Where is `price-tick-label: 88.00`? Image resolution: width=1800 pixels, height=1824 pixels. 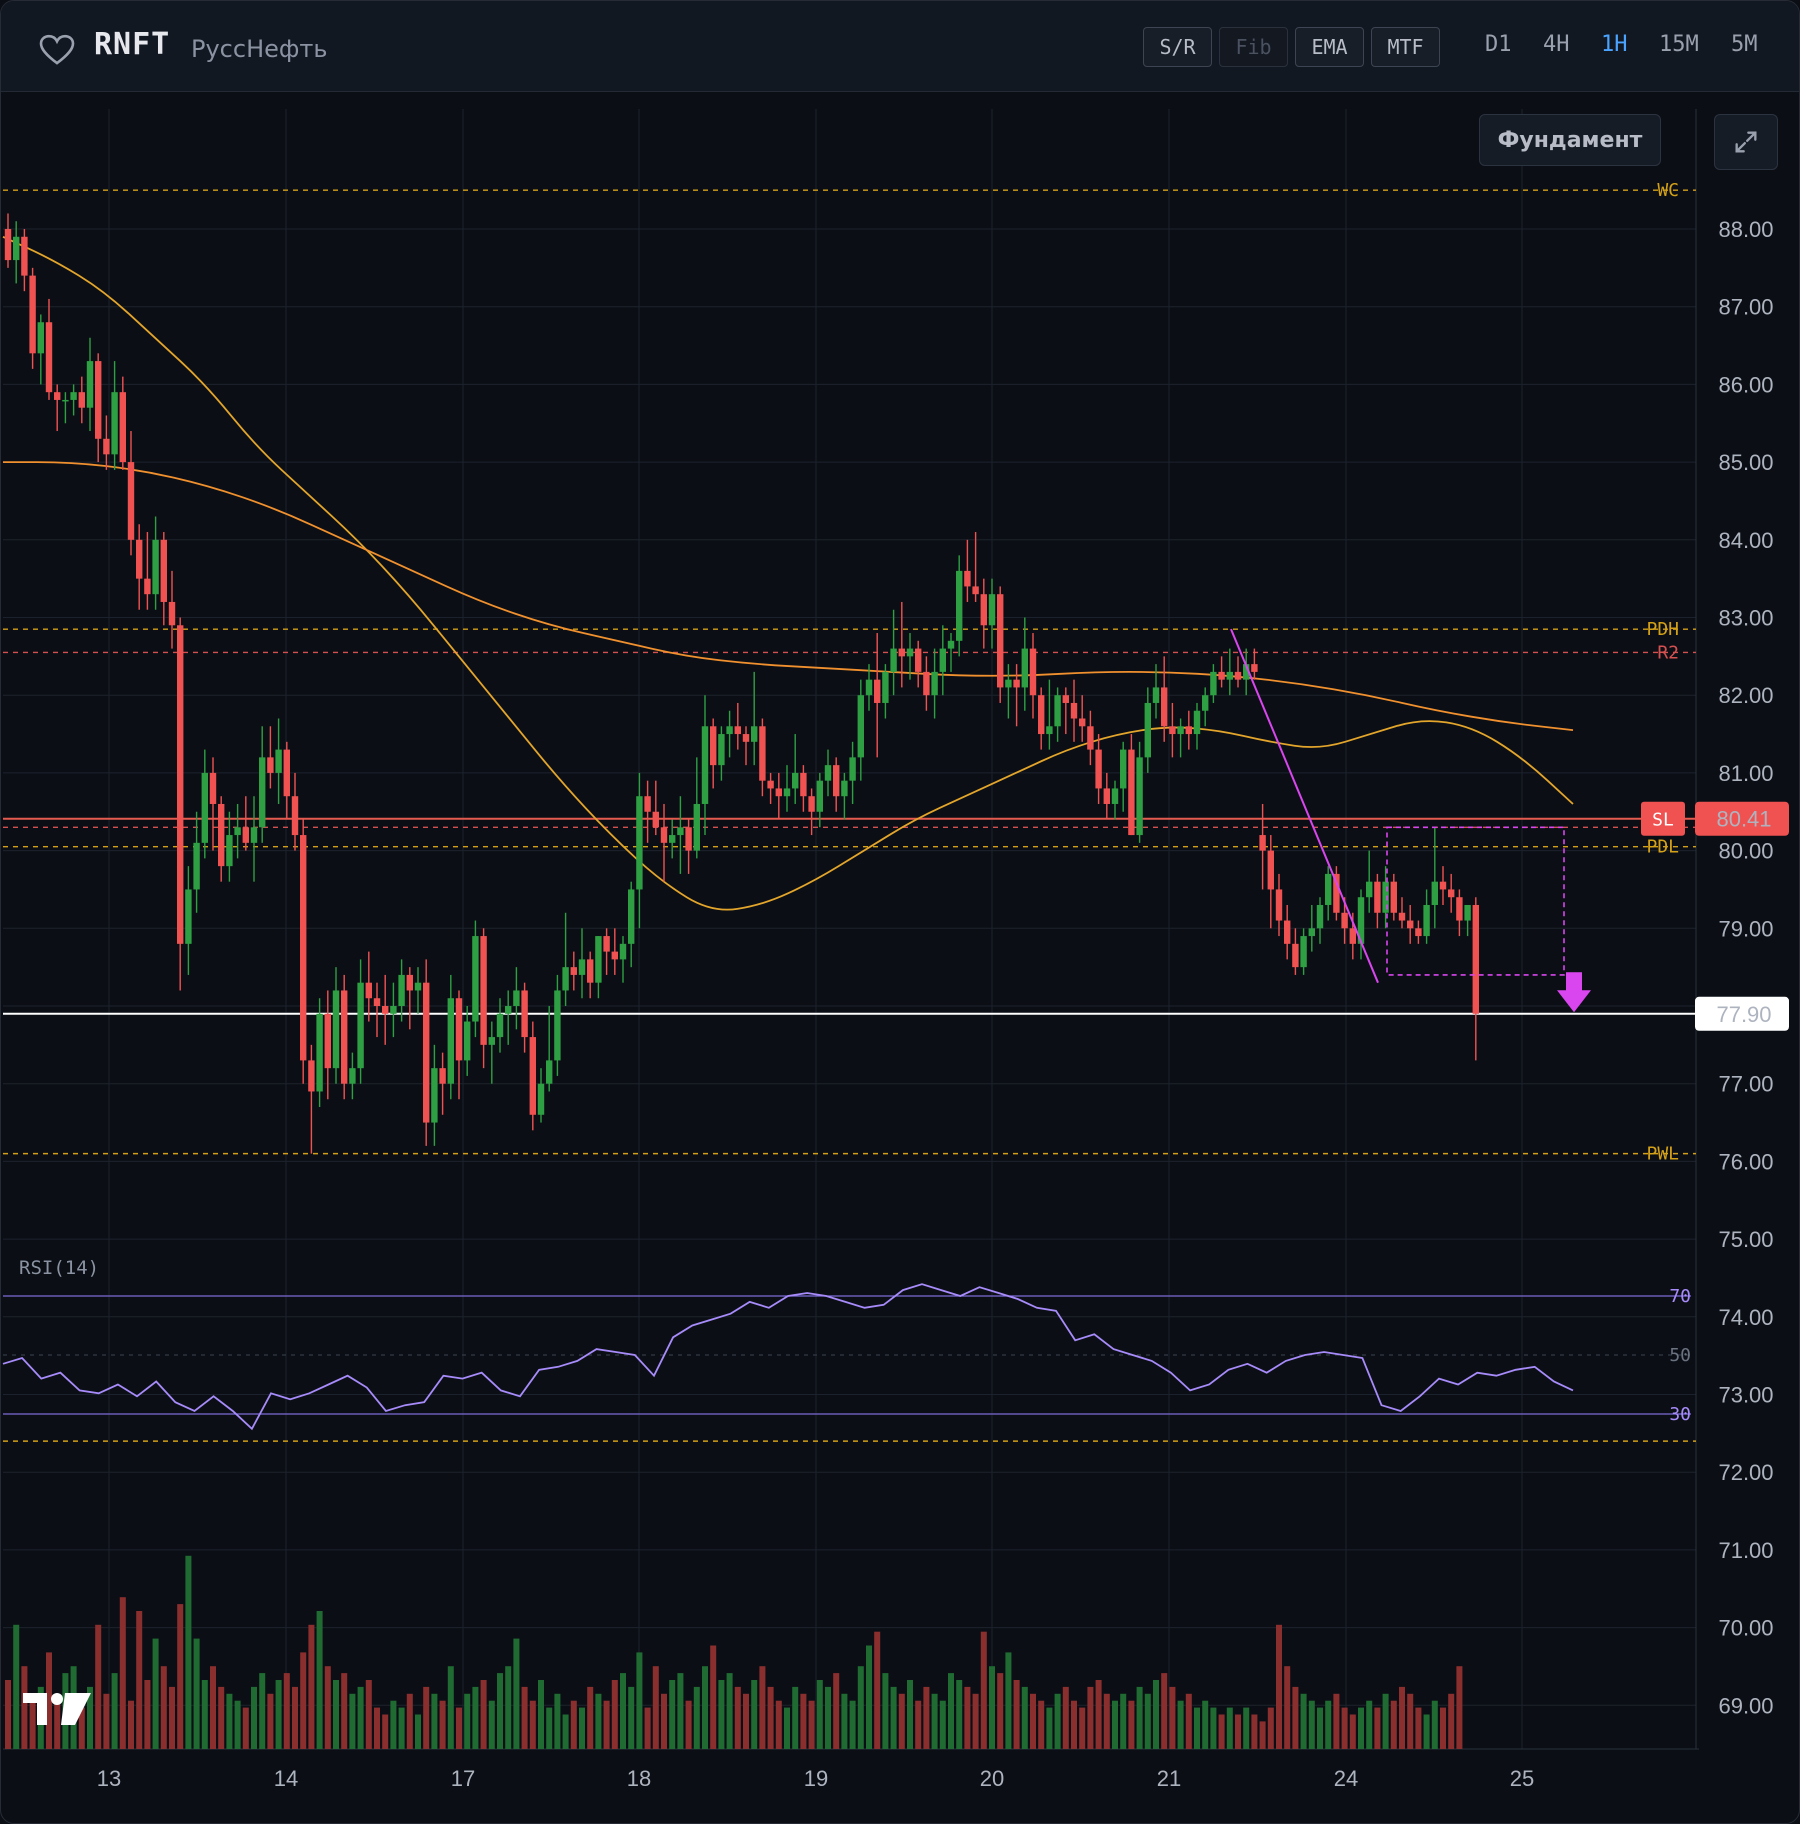 price-tick-label: 88.00 is located at coordinates (1745, 229).